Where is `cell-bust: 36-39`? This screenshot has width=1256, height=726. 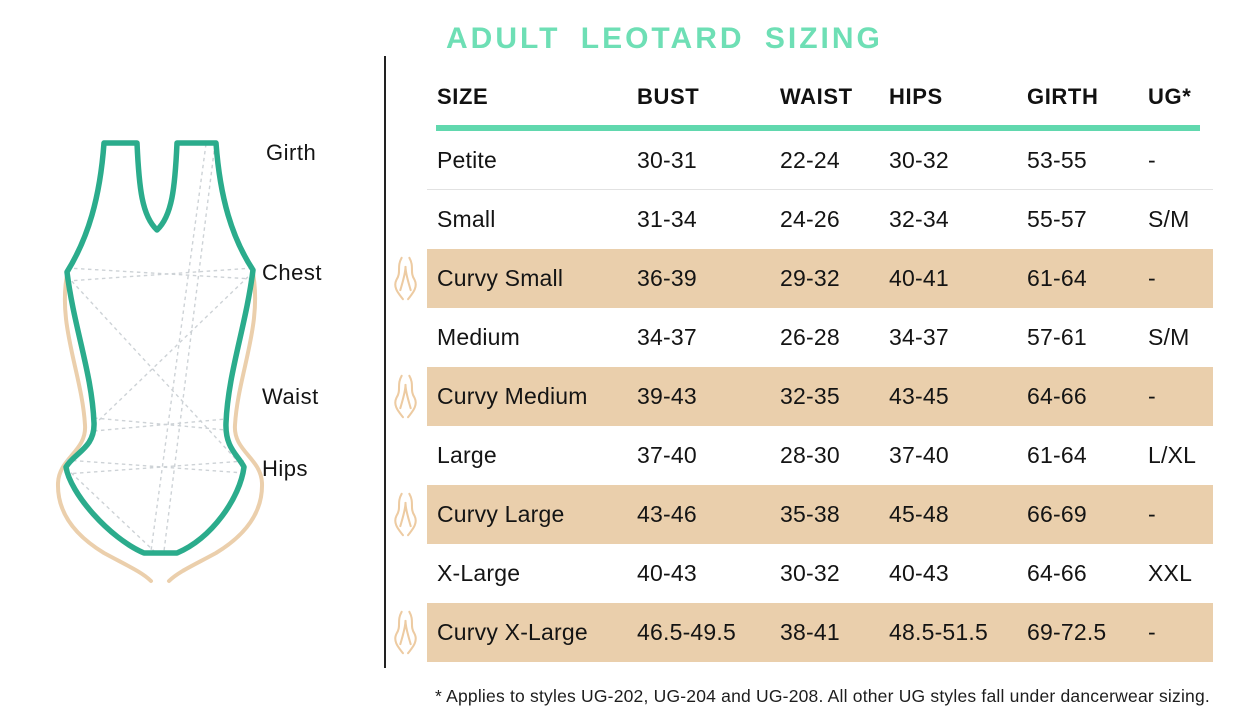
cell-bust: 36-39 is located at coordinates (667, 278).